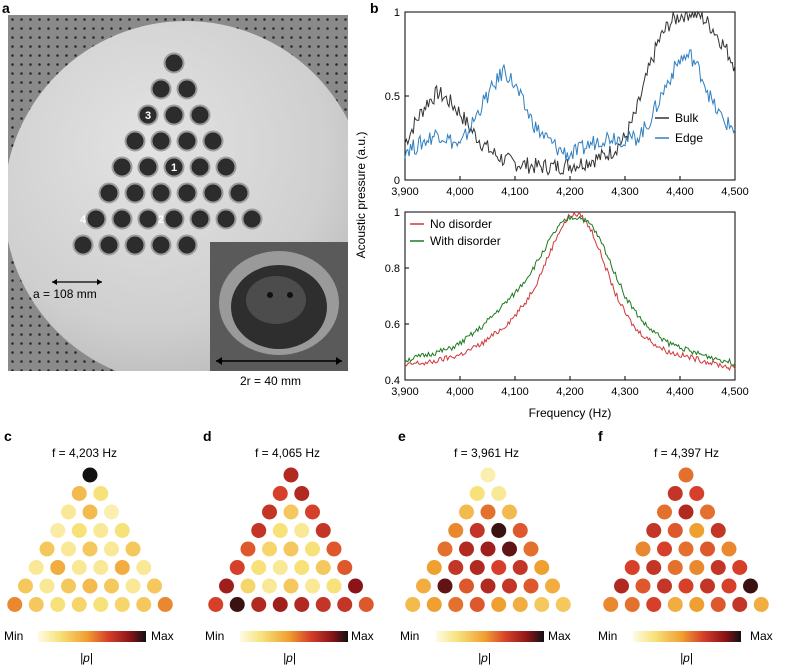 The image size is (785, 669). Describe the element at coordinates (271, 381) in the screenshot. I see `diameter-label: 2r = 40 mm` at that location.